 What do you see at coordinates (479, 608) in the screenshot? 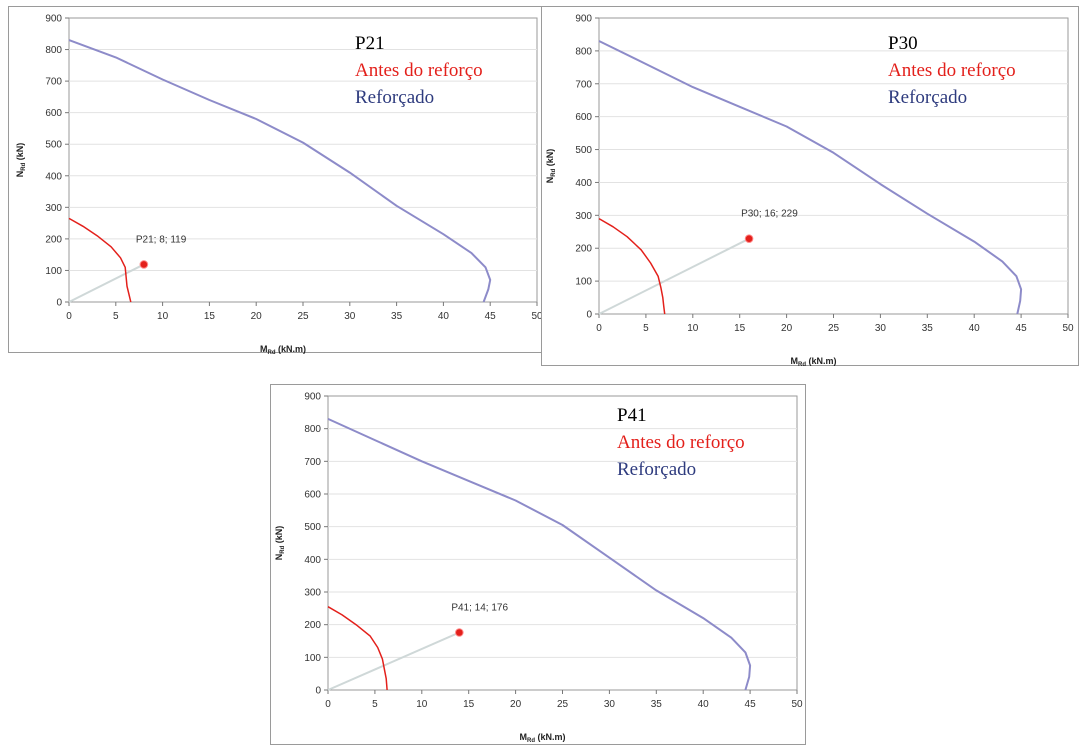
I see `data-point-label: P41; 14; 176` at bounding box center [479, 608].